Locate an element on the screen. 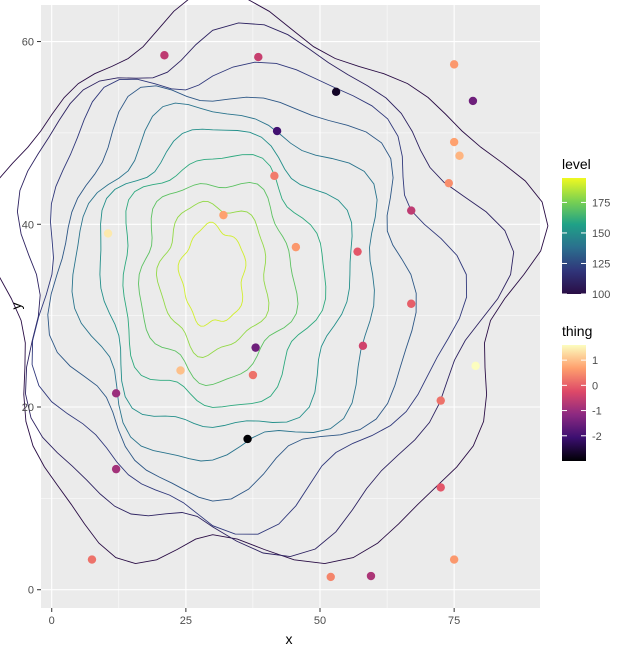  thing-legend: thing 1 0 -1 -2 is located at coordinates (582, 392).